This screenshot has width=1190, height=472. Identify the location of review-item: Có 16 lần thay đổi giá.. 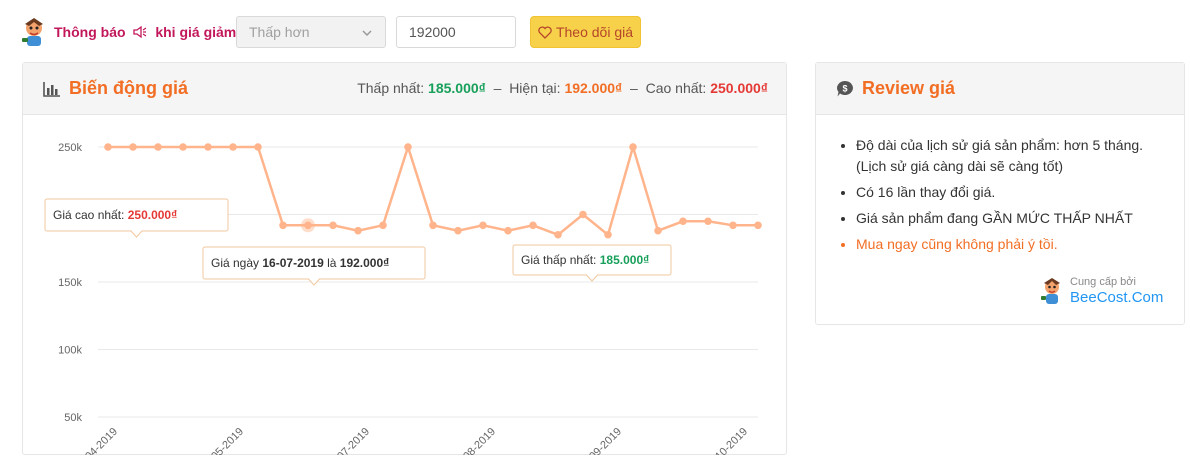
(1012, 192).